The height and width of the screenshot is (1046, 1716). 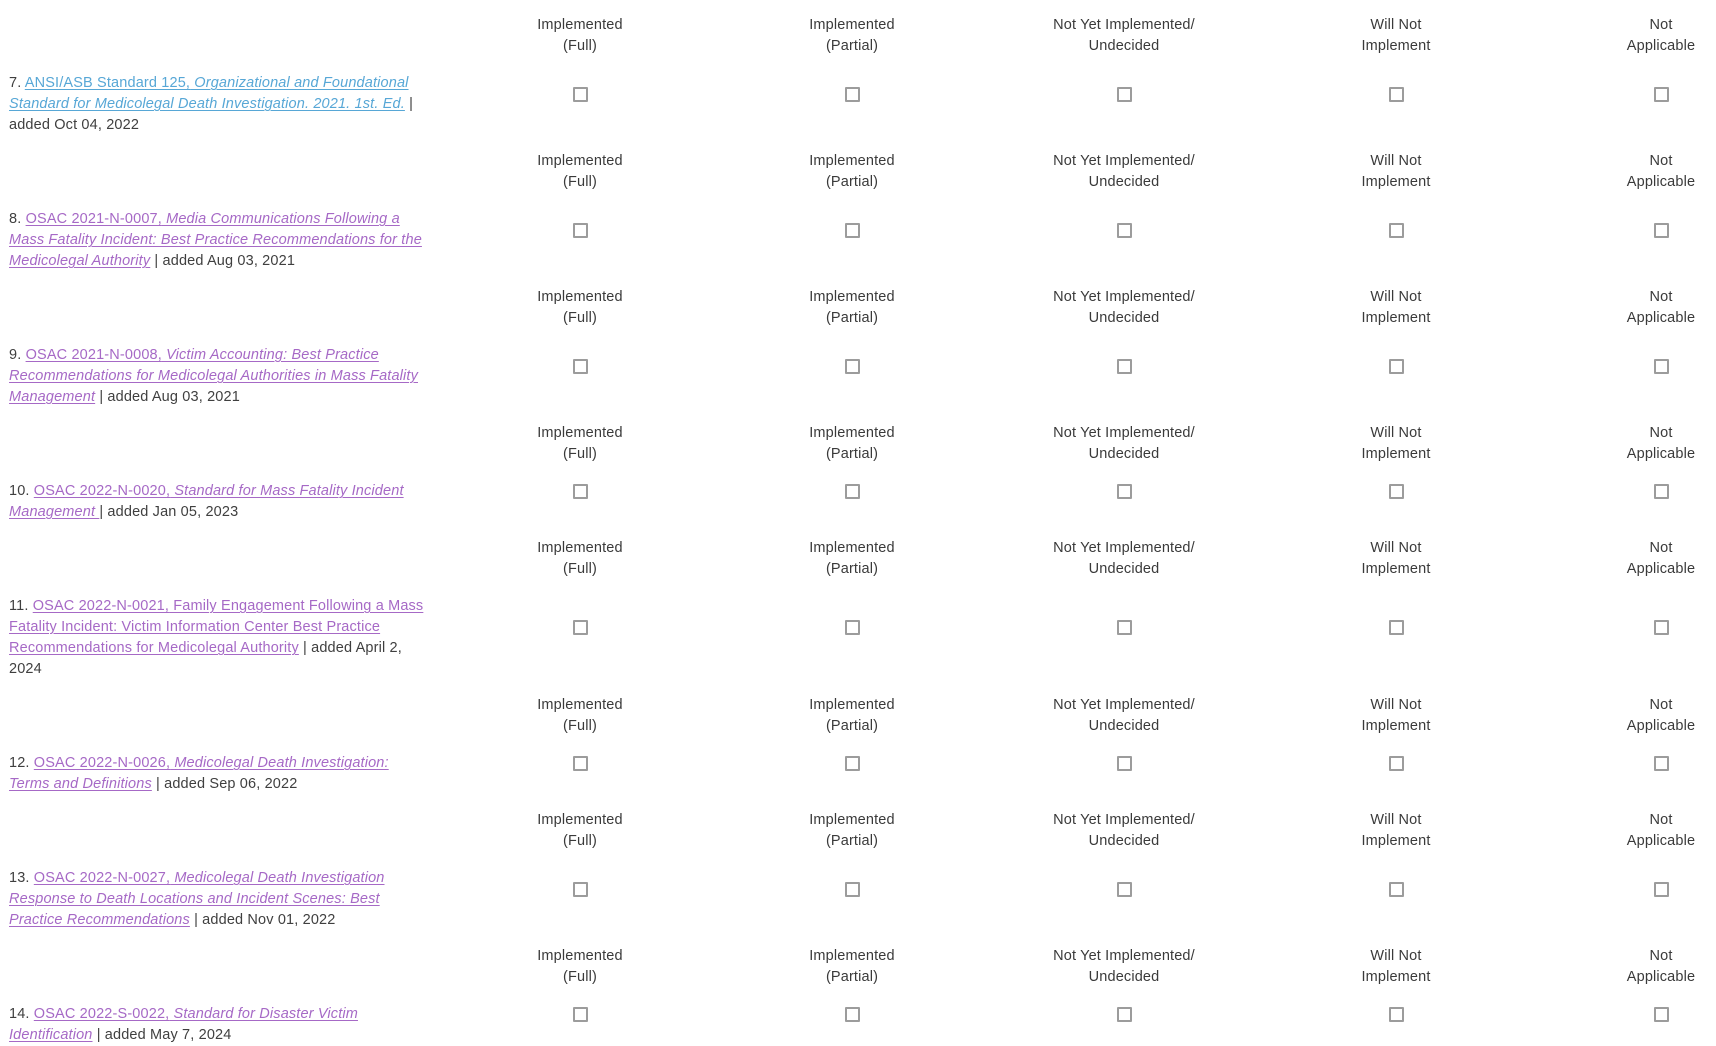 What do you see at coordinates (101, 1014) in the screenshot?
I see `standard-code: OSAC 2022-S-0022,` at bounding box center [101, 1014].